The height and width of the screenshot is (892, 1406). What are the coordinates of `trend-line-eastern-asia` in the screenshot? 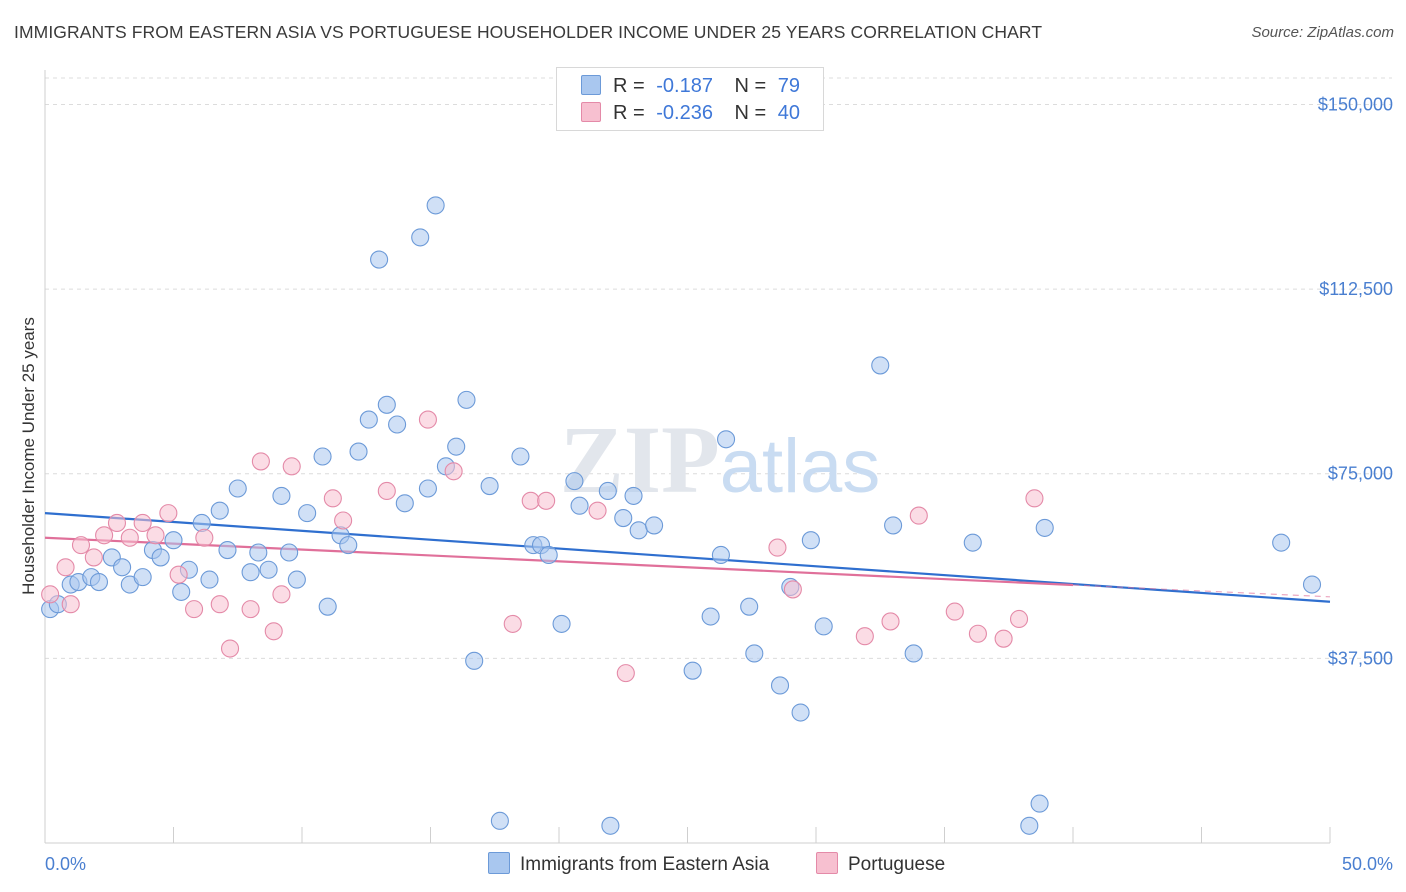 It's located at (687, 557).